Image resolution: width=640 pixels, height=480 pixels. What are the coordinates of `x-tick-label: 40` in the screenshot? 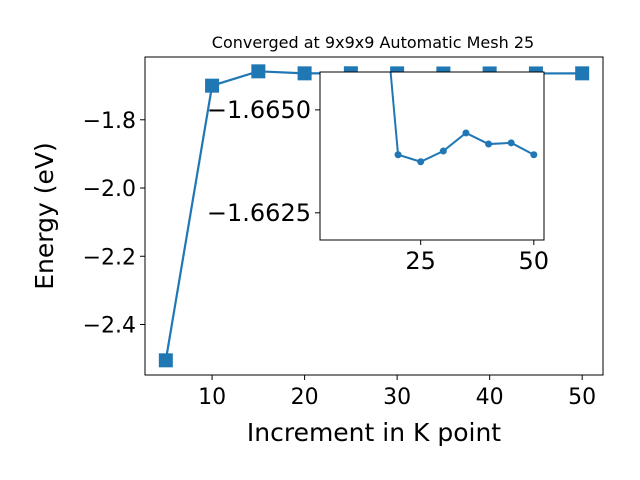 It's located at (490, 397).